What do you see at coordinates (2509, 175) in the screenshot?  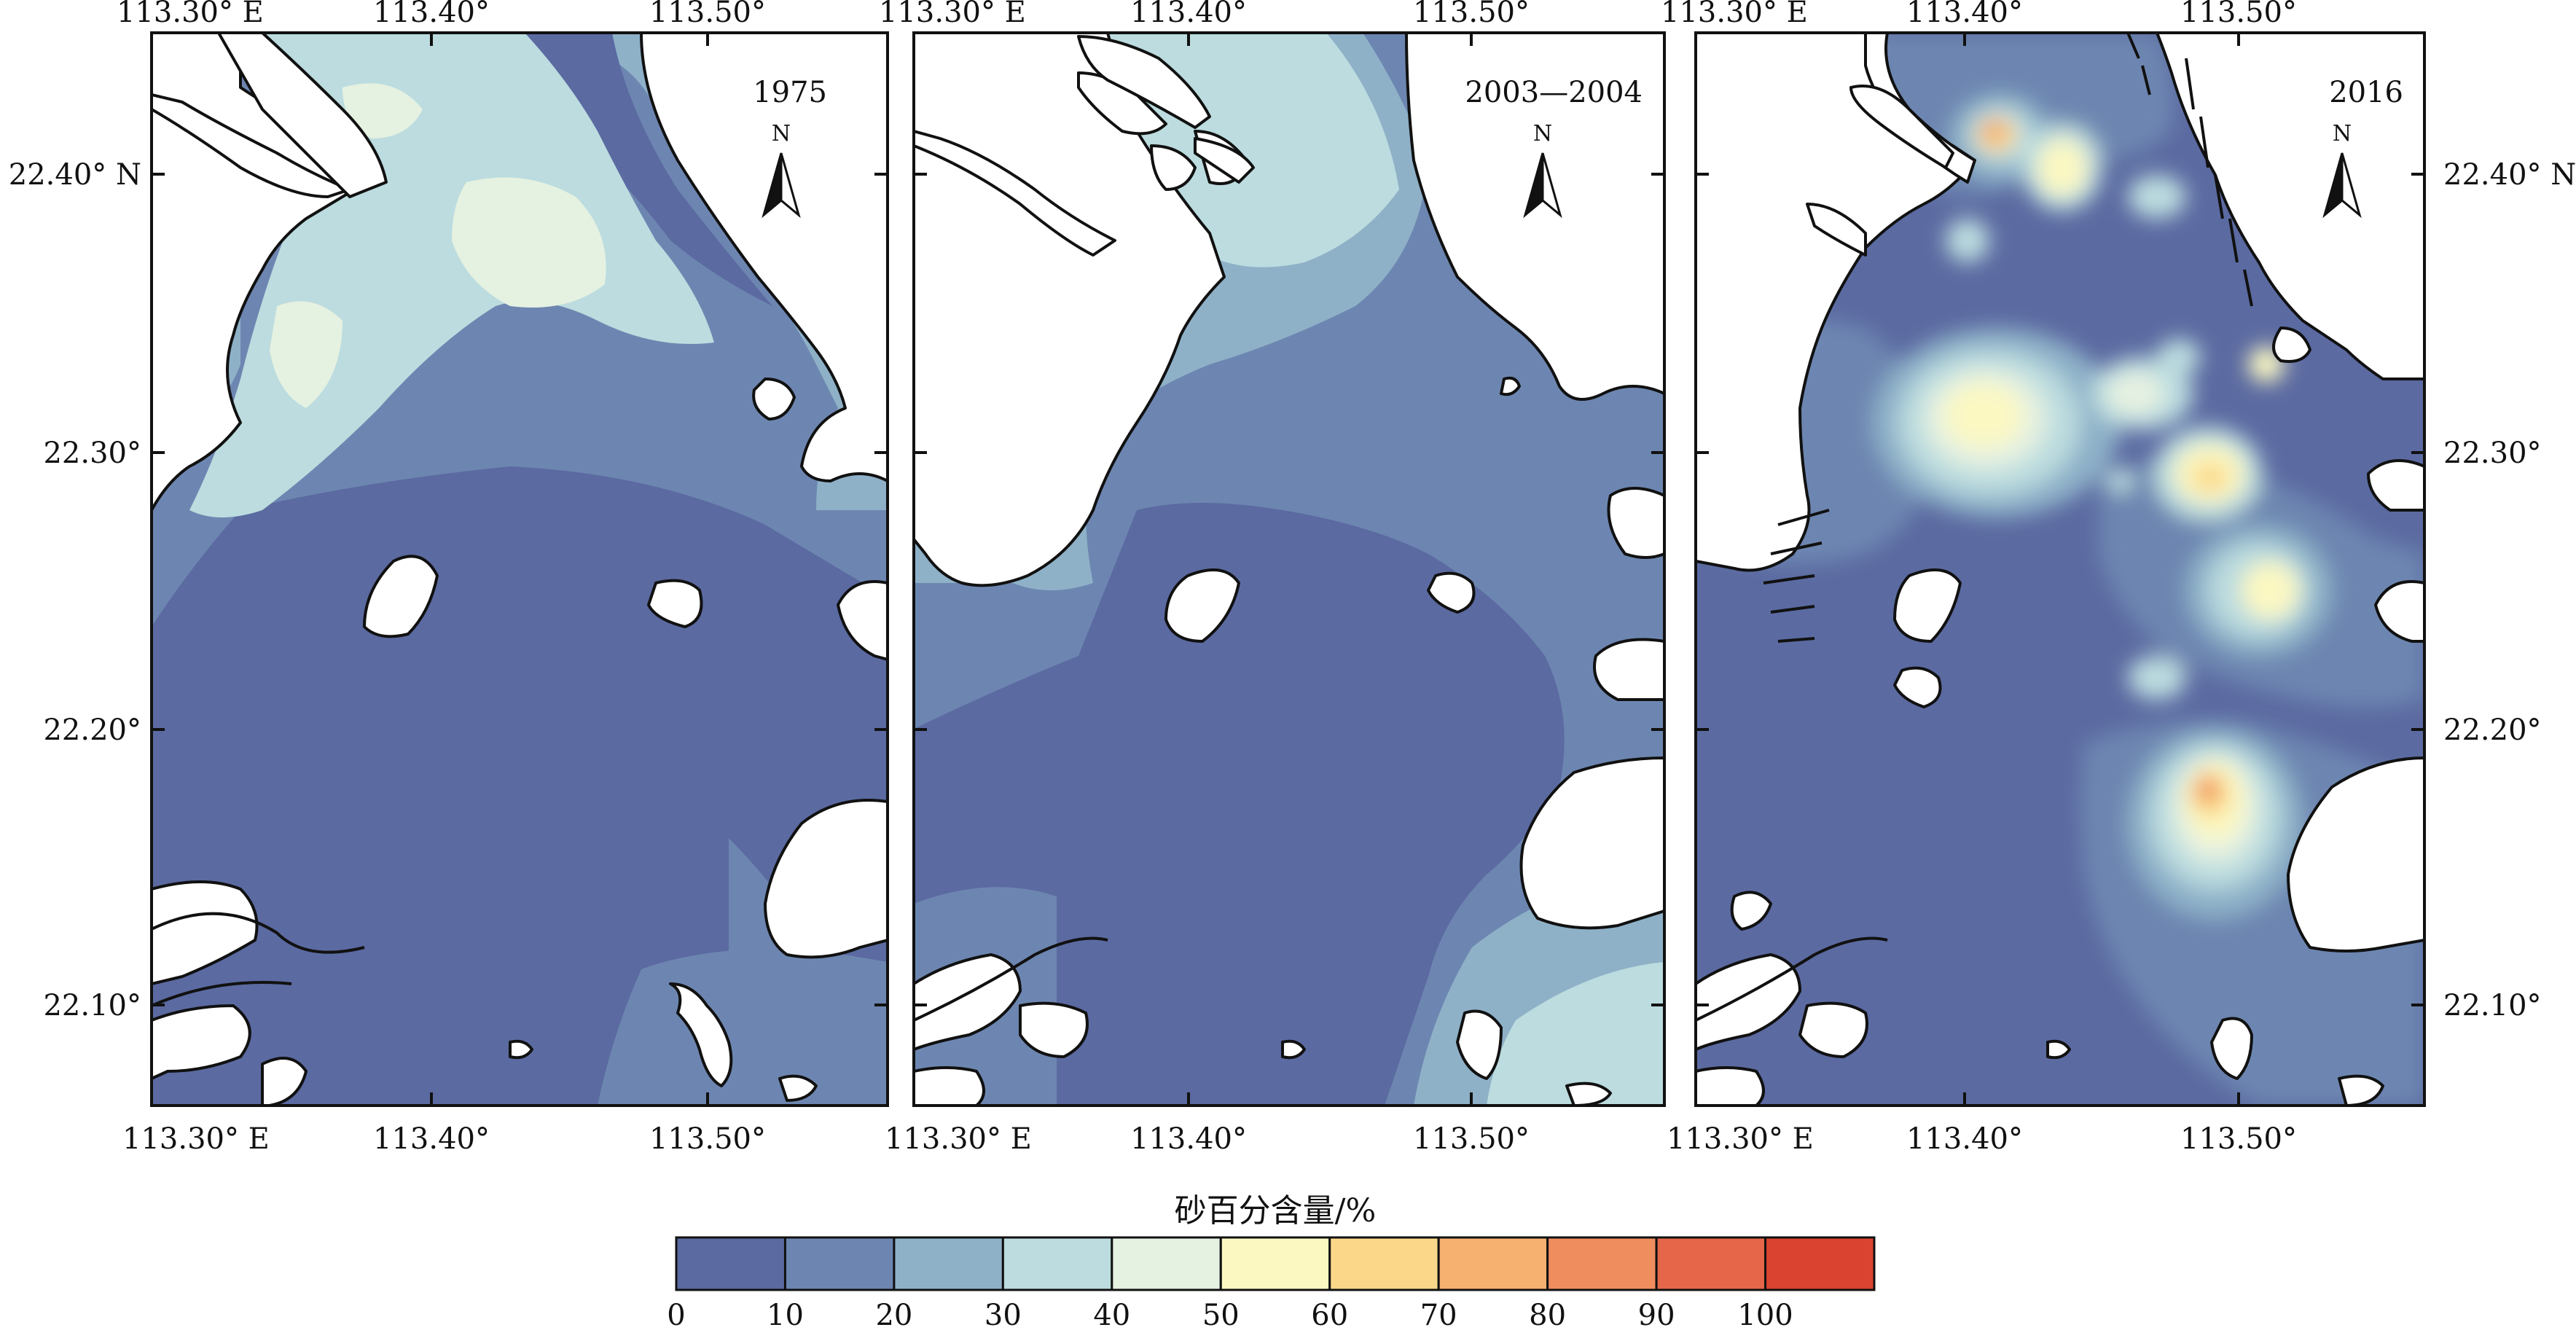 I see `right-tick-label: 22.40° N` at bounding box center [2509, 175].